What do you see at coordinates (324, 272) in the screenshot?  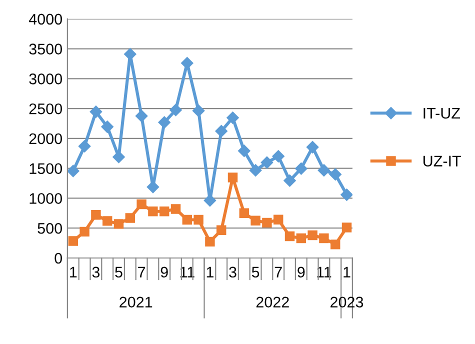 I see `x-tick-label: 11` at bounding box center [324, 272].